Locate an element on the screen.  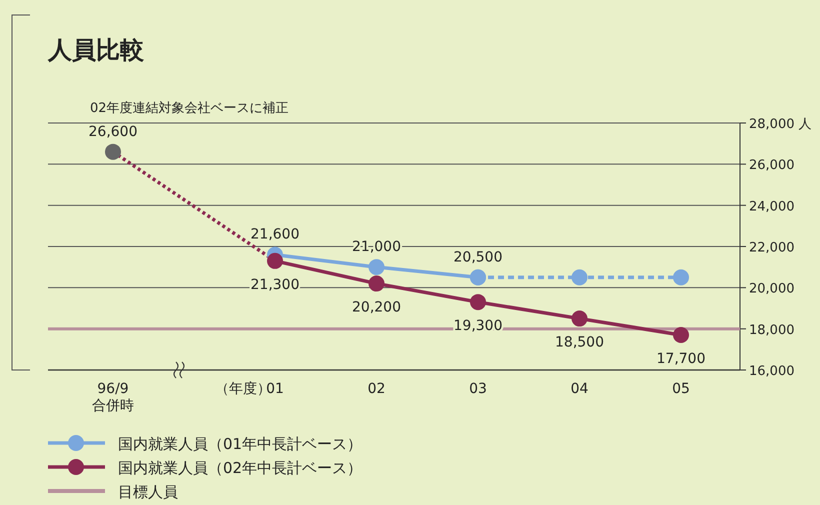
y-tick-label: 16,000 is located at coordinates (771, 371).